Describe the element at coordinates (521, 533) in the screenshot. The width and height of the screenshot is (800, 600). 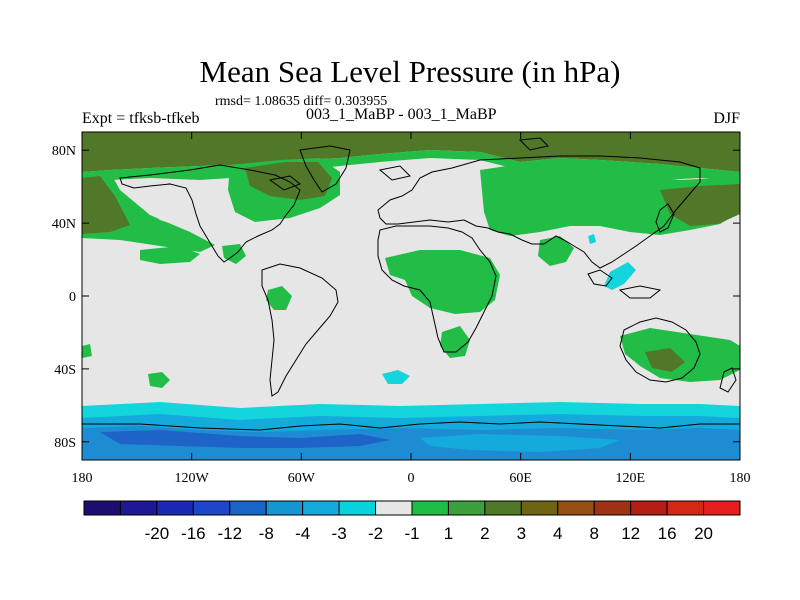
I see `colorbar-label: 3` at that location.